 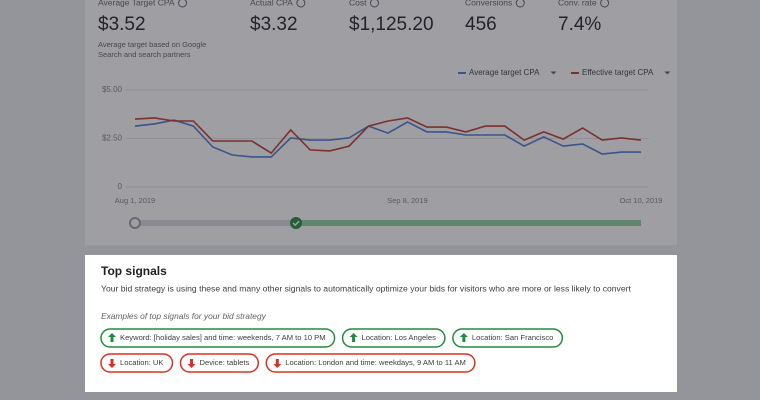 What do you see at coordinates (135, 200) in the screenshot?
I see `x-tick-label: Aug 1, 2019` at bounding box center [135, 200].